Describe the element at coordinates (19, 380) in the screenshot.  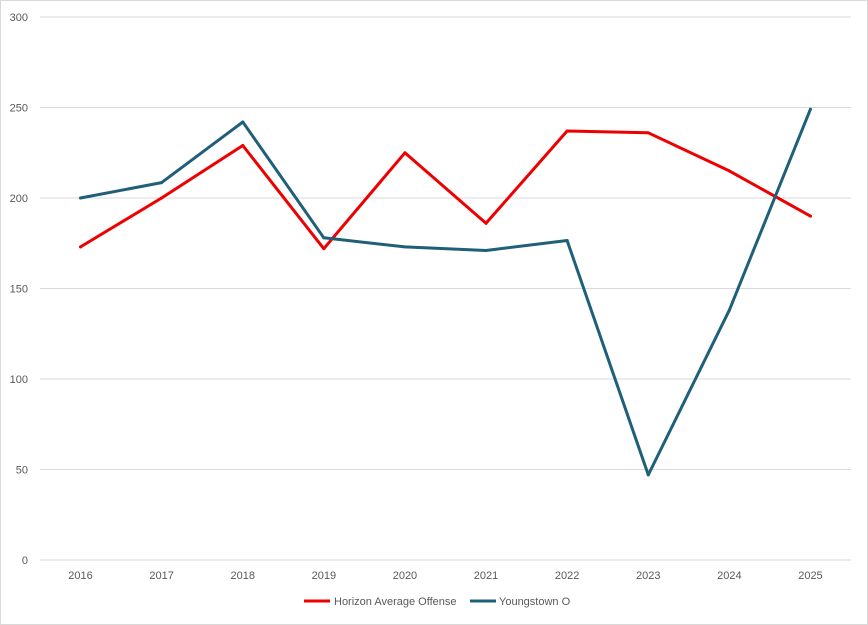
I see `y-tick-label: 100` at that location.